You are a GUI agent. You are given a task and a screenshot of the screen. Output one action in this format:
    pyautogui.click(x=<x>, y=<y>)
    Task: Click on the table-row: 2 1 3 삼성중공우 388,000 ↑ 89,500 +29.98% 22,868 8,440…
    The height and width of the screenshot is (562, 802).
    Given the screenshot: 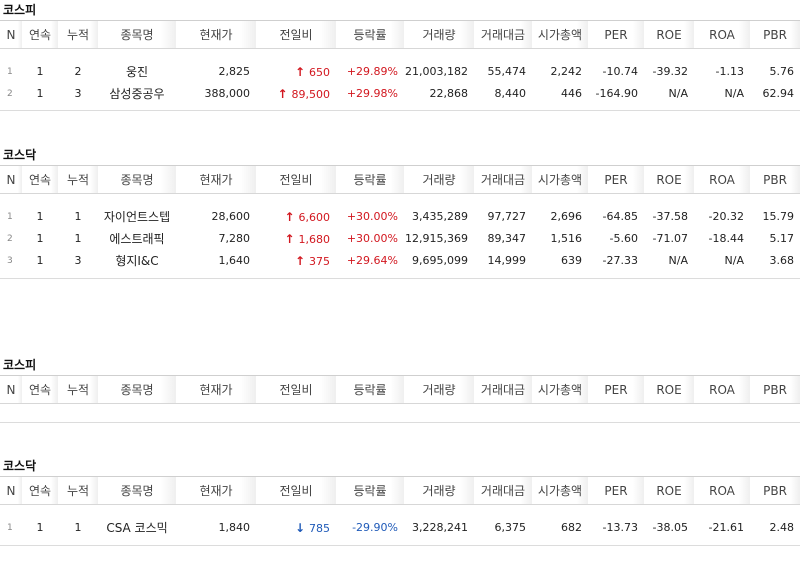 What is the action you would take?
    pyautogui.click(x=400, y=94)
    